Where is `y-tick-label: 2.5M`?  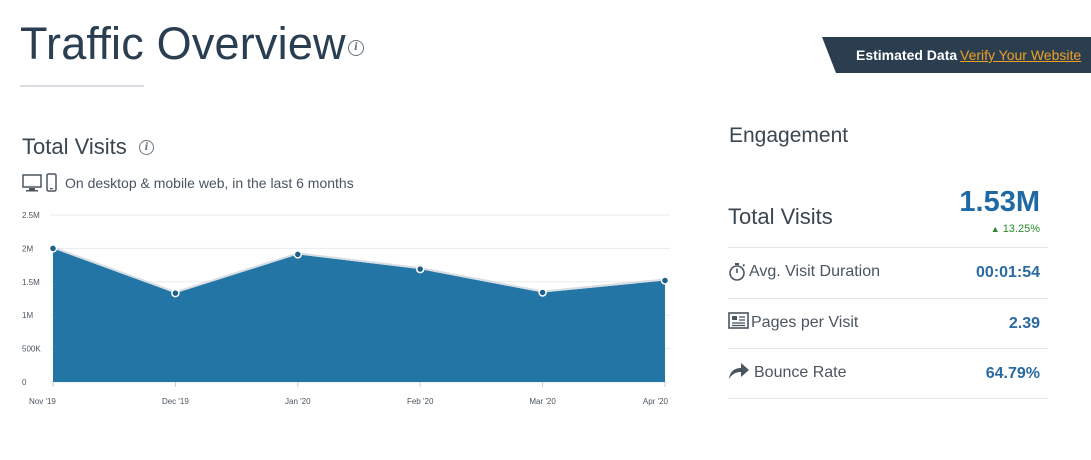 y-tick-label: 2.5M is located at coordinates (31, 215).